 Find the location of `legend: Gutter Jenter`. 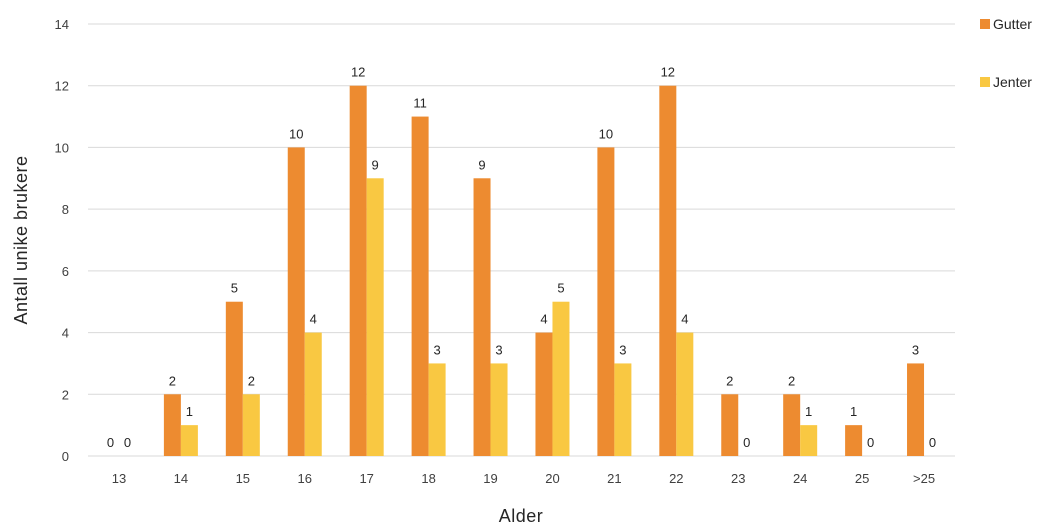

legend: Gutter Jenter is located at coordinates (1006, 53).